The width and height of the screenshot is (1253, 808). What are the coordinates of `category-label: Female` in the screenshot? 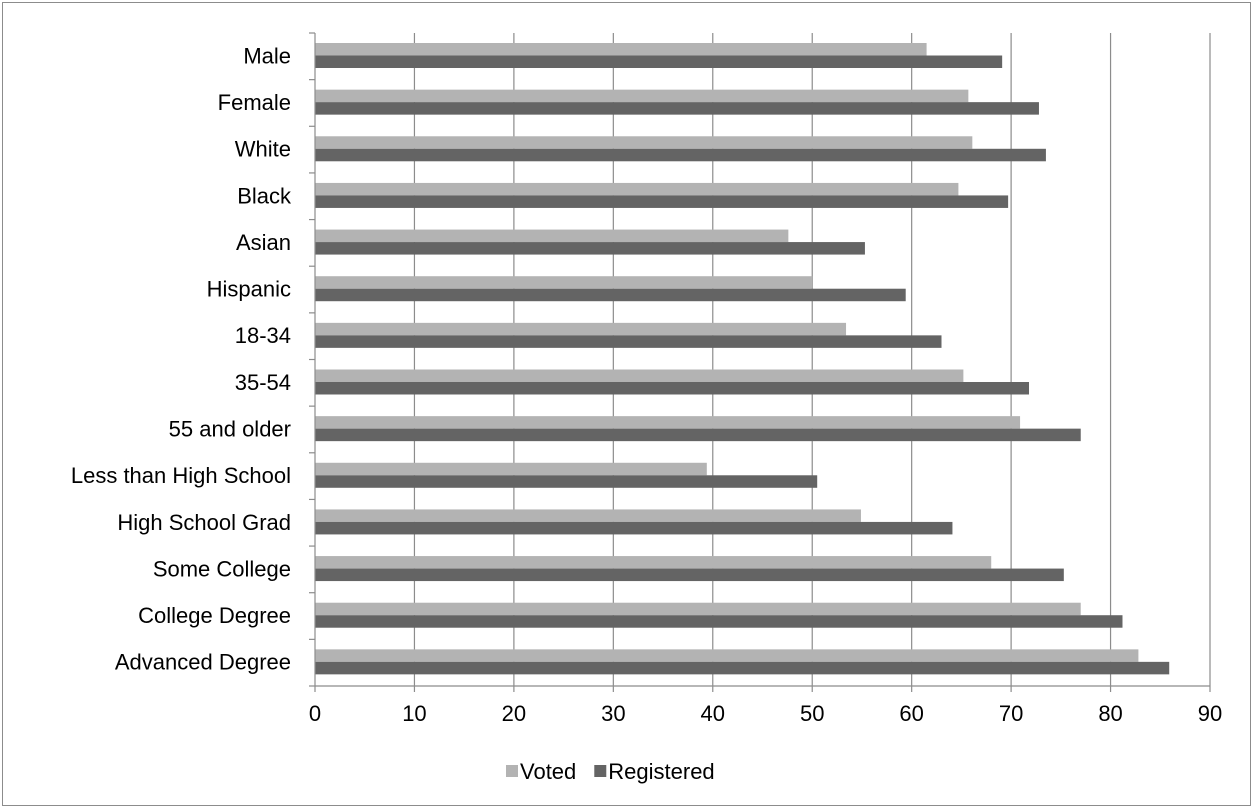 It's located at (254, 102).